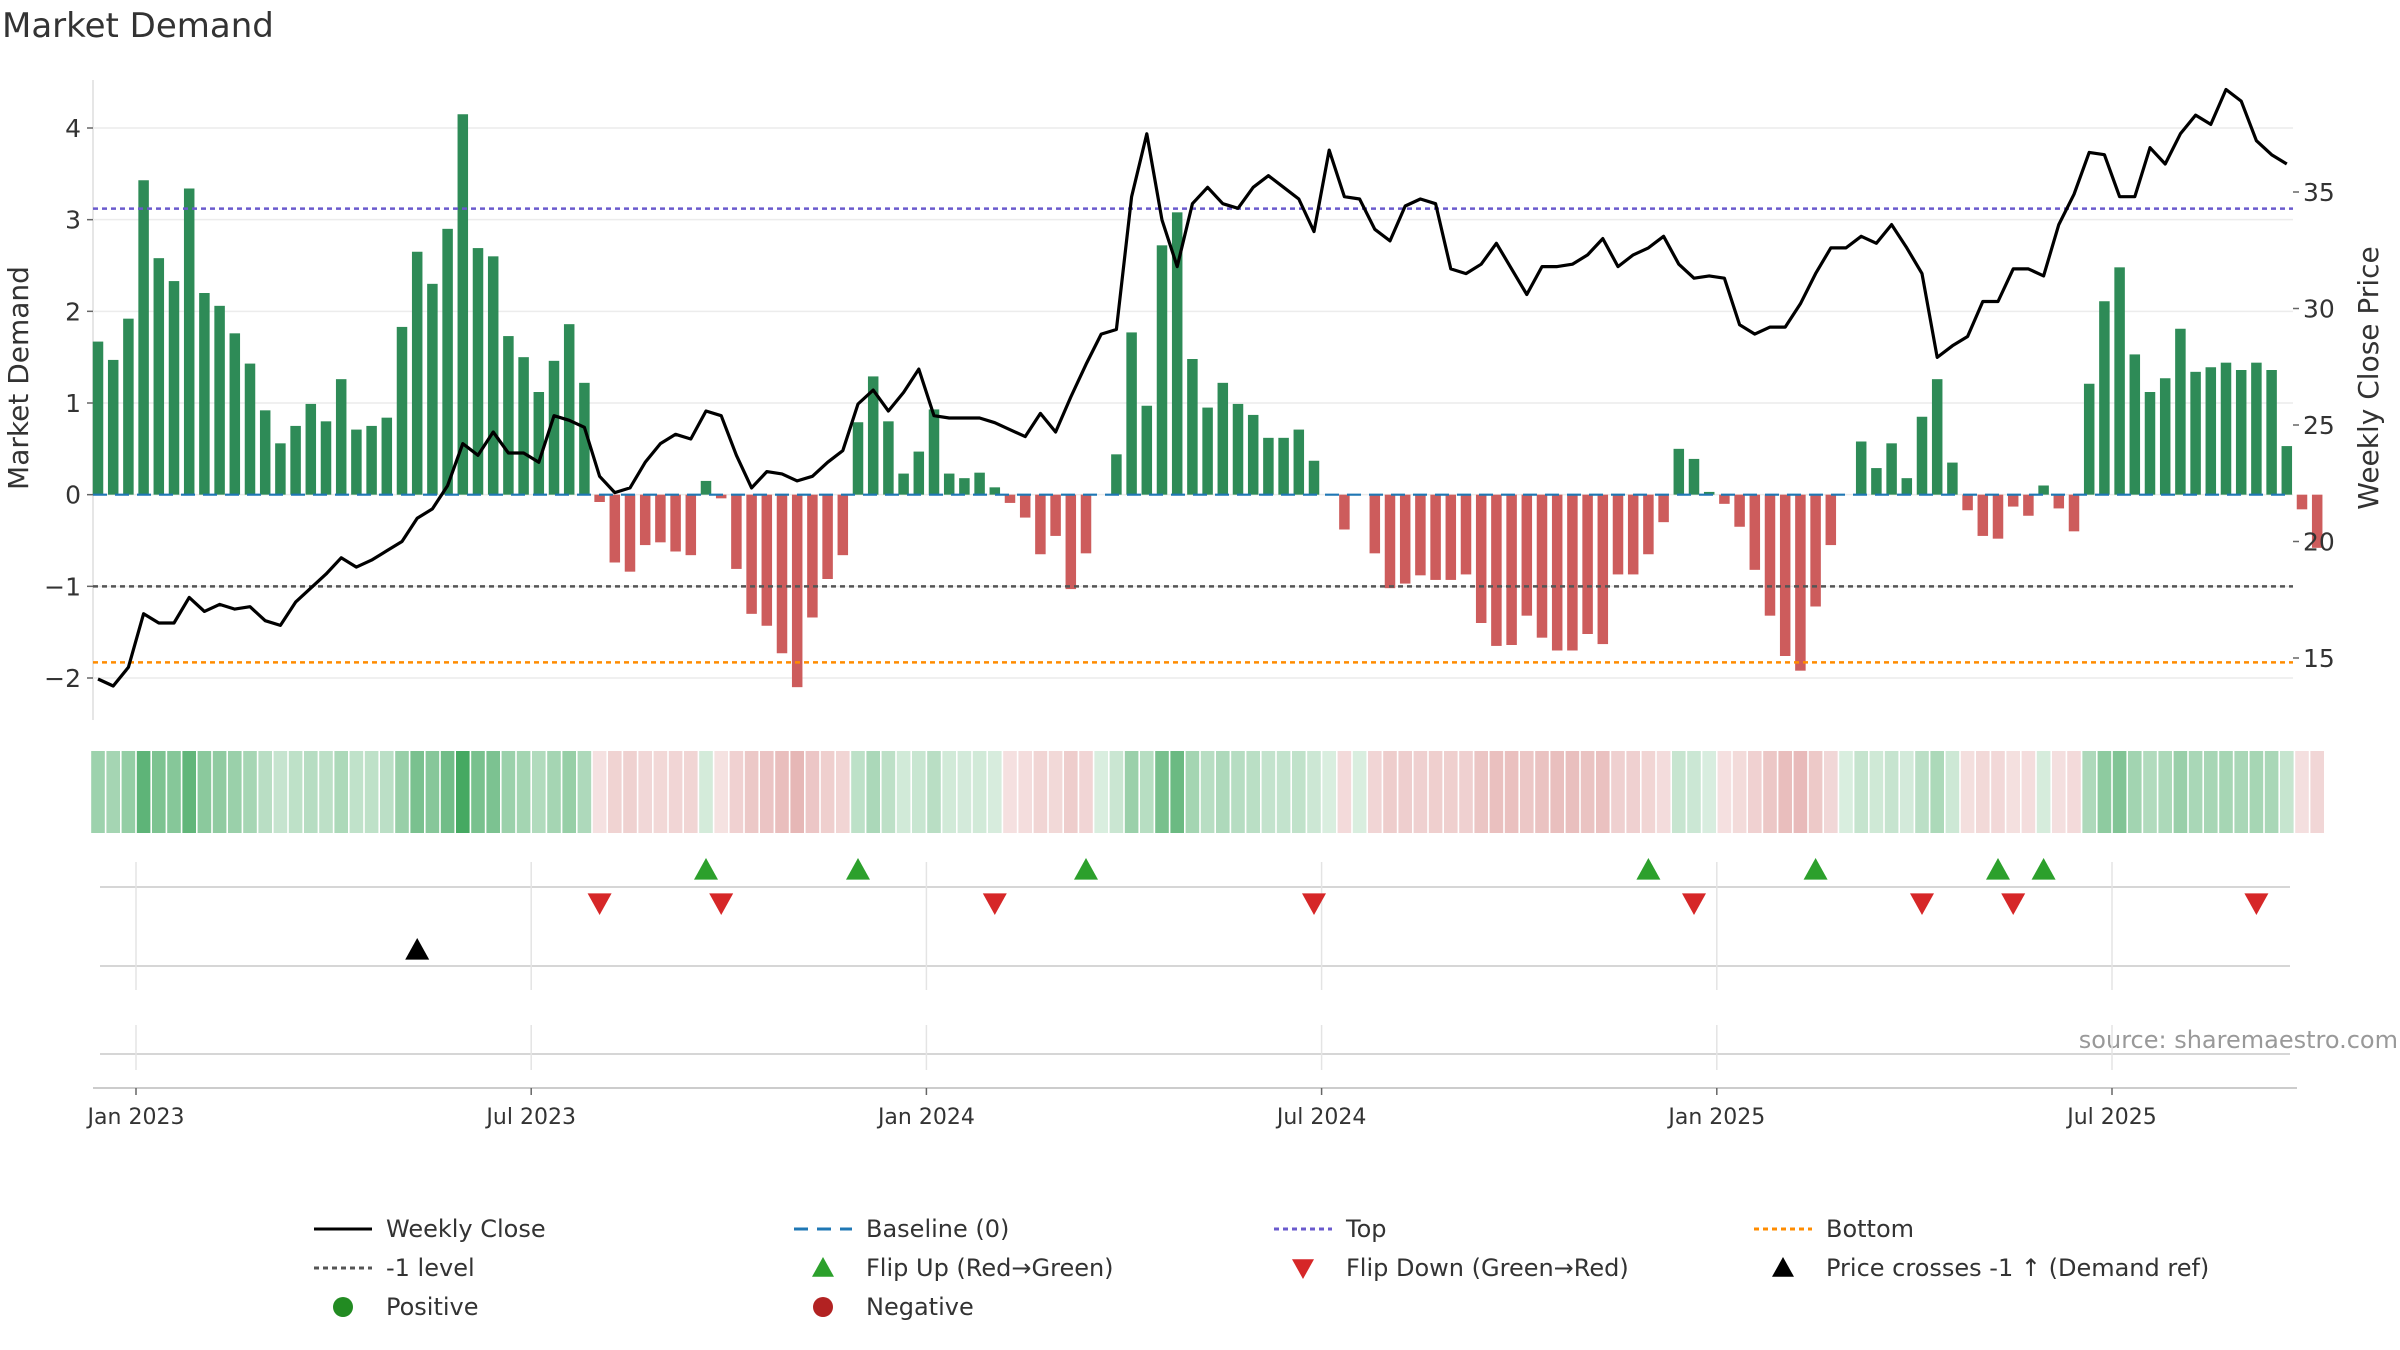 The height and width of the screenshot is (1350, 2400). Describe the element at coordinates (1487, 1268) in the screenshot. I see `legend-label: Flip Down (Green→Red)` at that location.